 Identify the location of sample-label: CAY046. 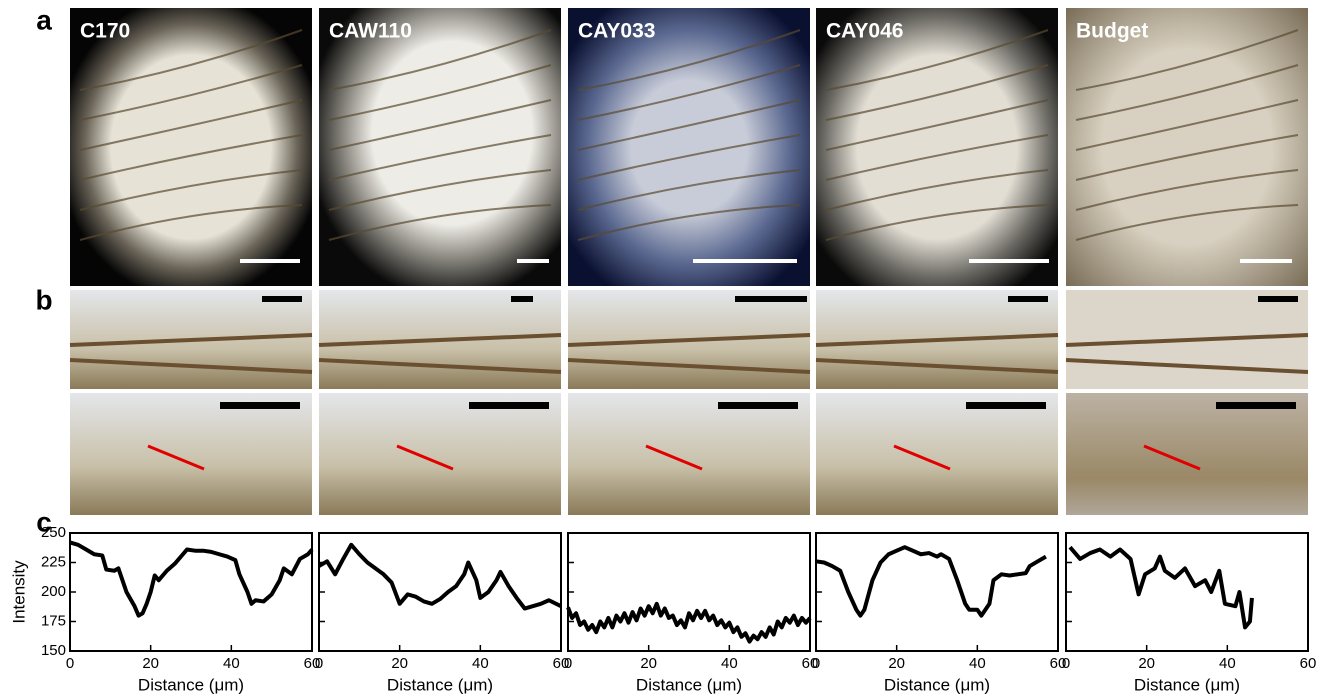
(864, 31).